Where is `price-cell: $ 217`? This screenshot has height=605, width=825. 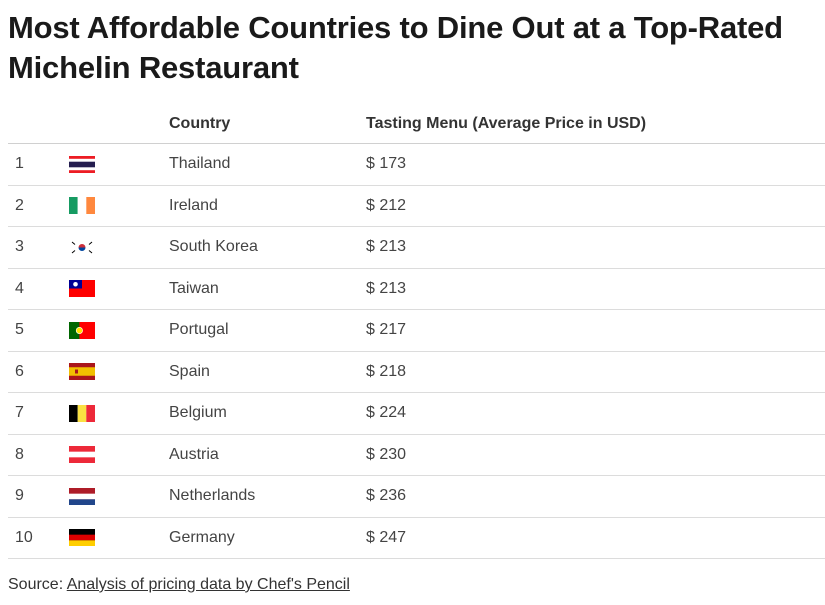 price-cell: $ 217 is located at coordinates (595, 330).